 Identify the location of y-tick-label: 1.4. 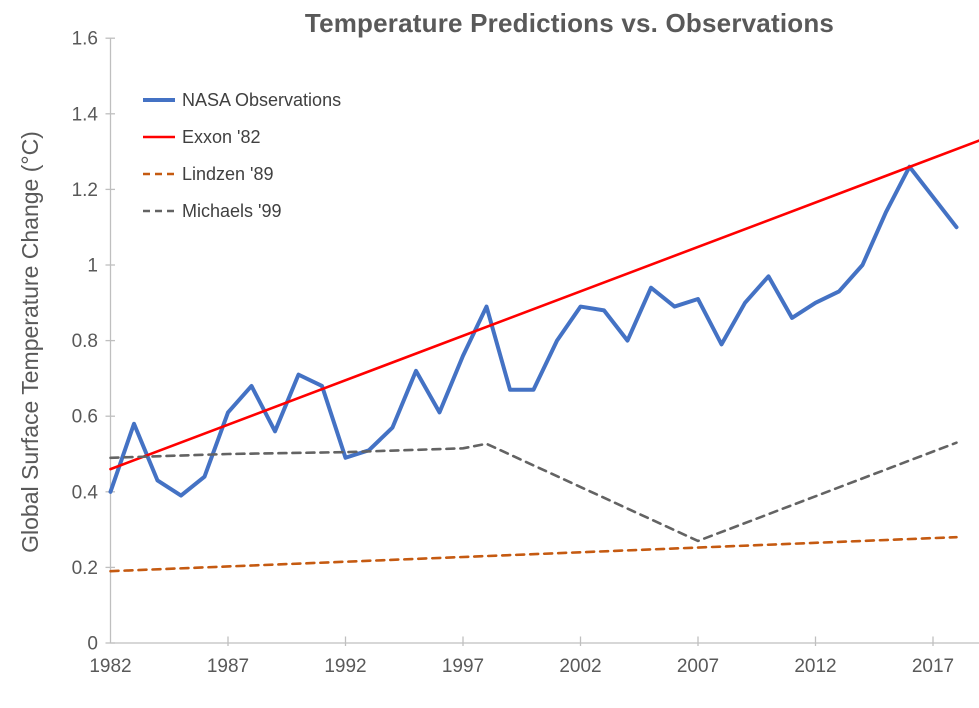
(85, 114).